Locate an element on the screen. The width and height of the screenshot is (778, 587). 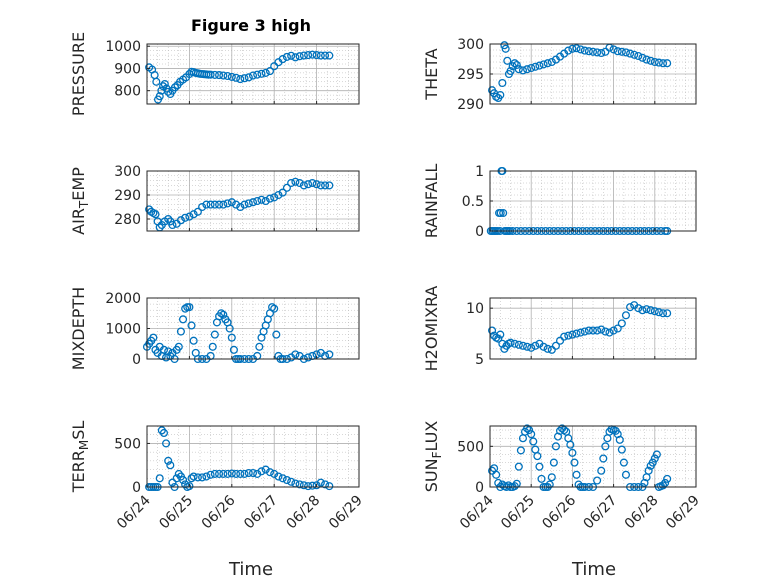
y-tick-label: 0 is located at coordinates (479, 488).